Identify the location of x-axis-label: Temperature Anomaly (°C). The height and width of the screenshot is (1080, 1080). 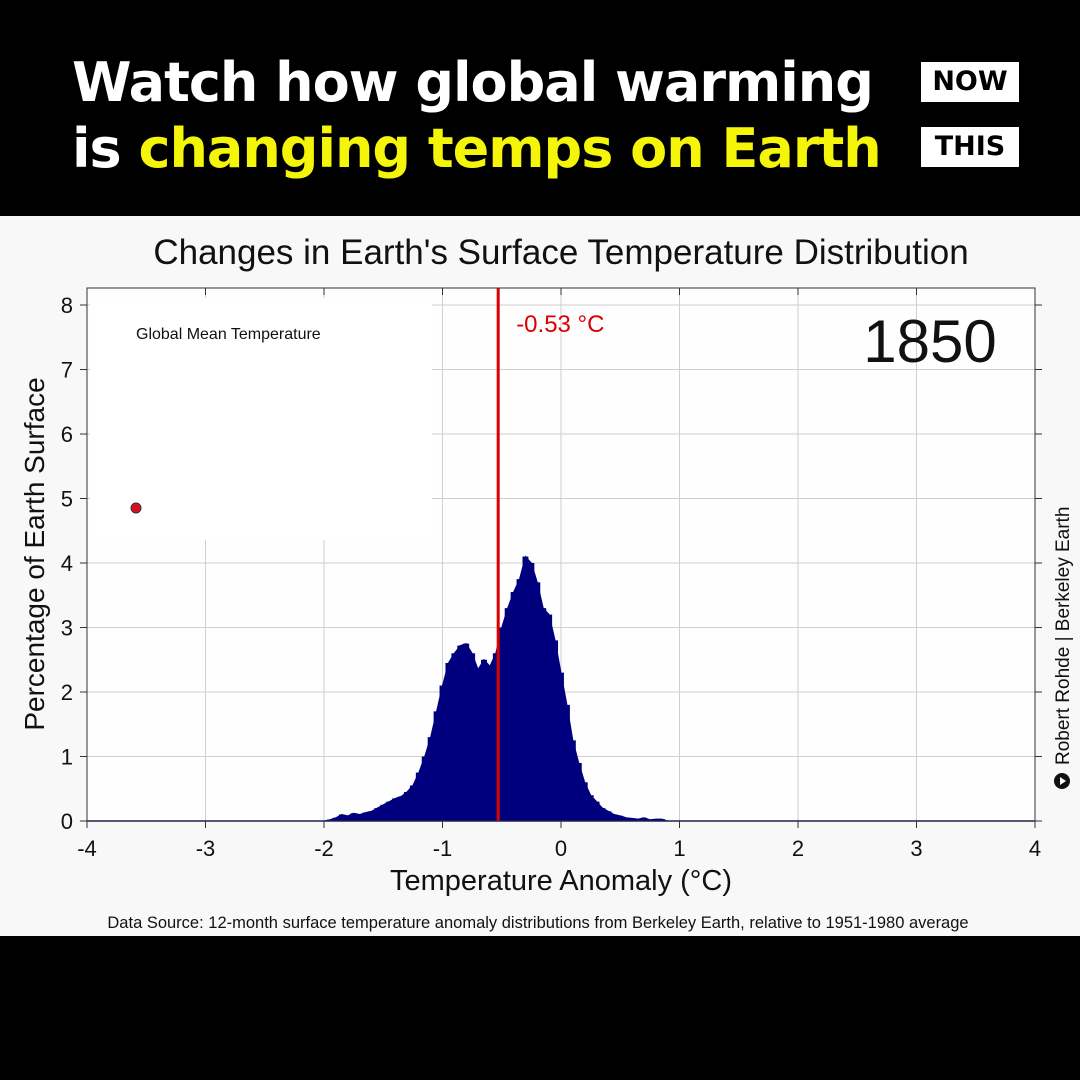
(561, 881).